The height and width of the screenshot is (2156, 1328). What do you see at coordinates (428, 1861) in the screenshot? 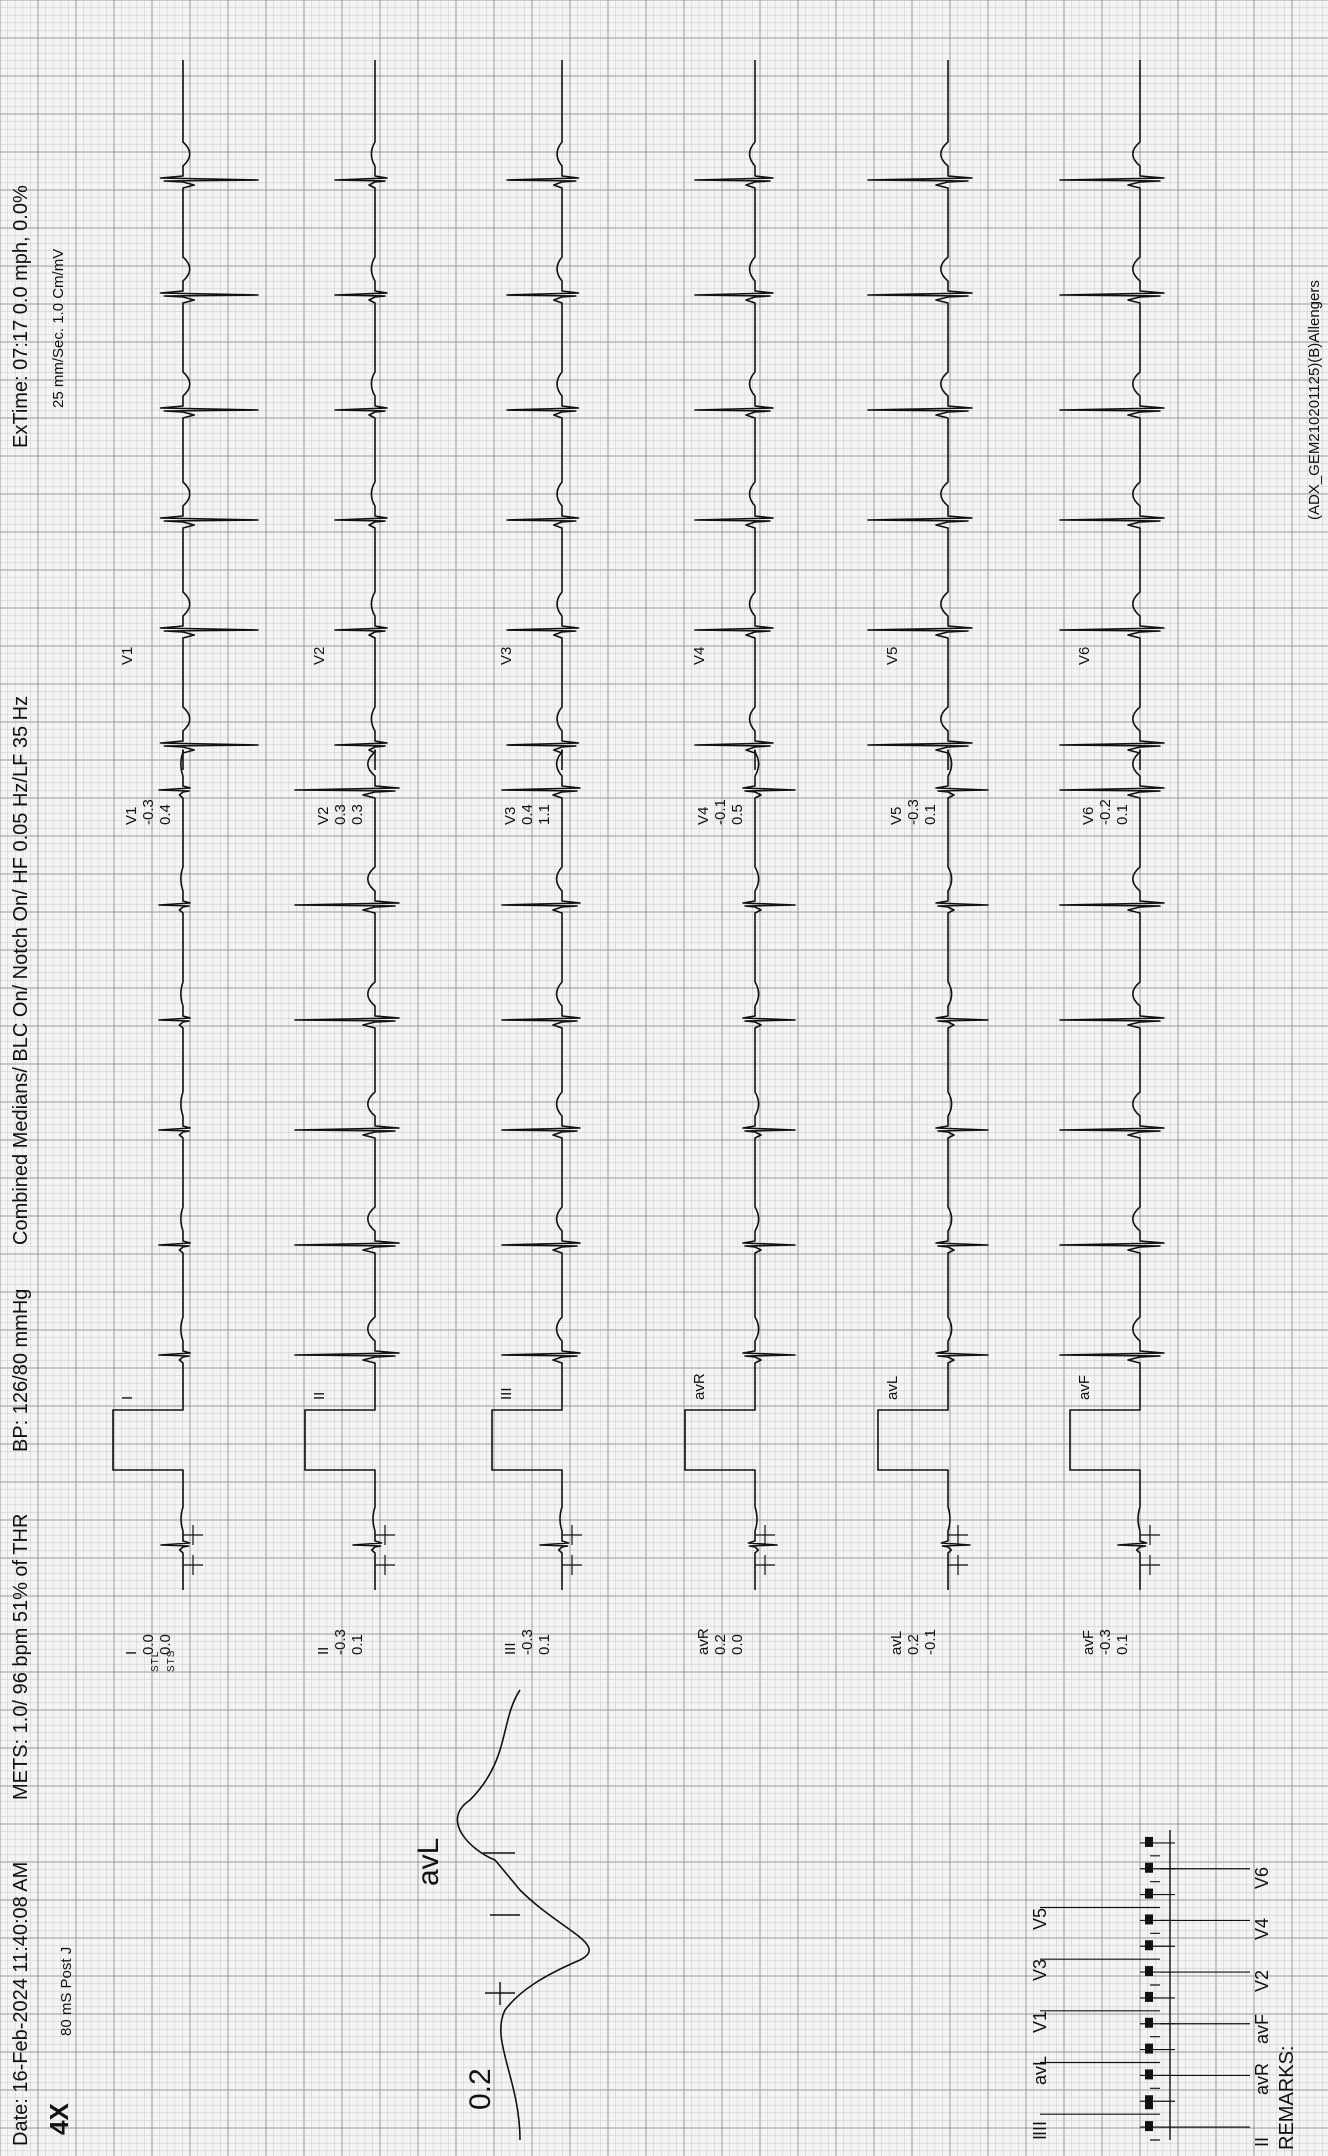
I see `magnified-lead-name: avL` at bounding box center [428, 1861].